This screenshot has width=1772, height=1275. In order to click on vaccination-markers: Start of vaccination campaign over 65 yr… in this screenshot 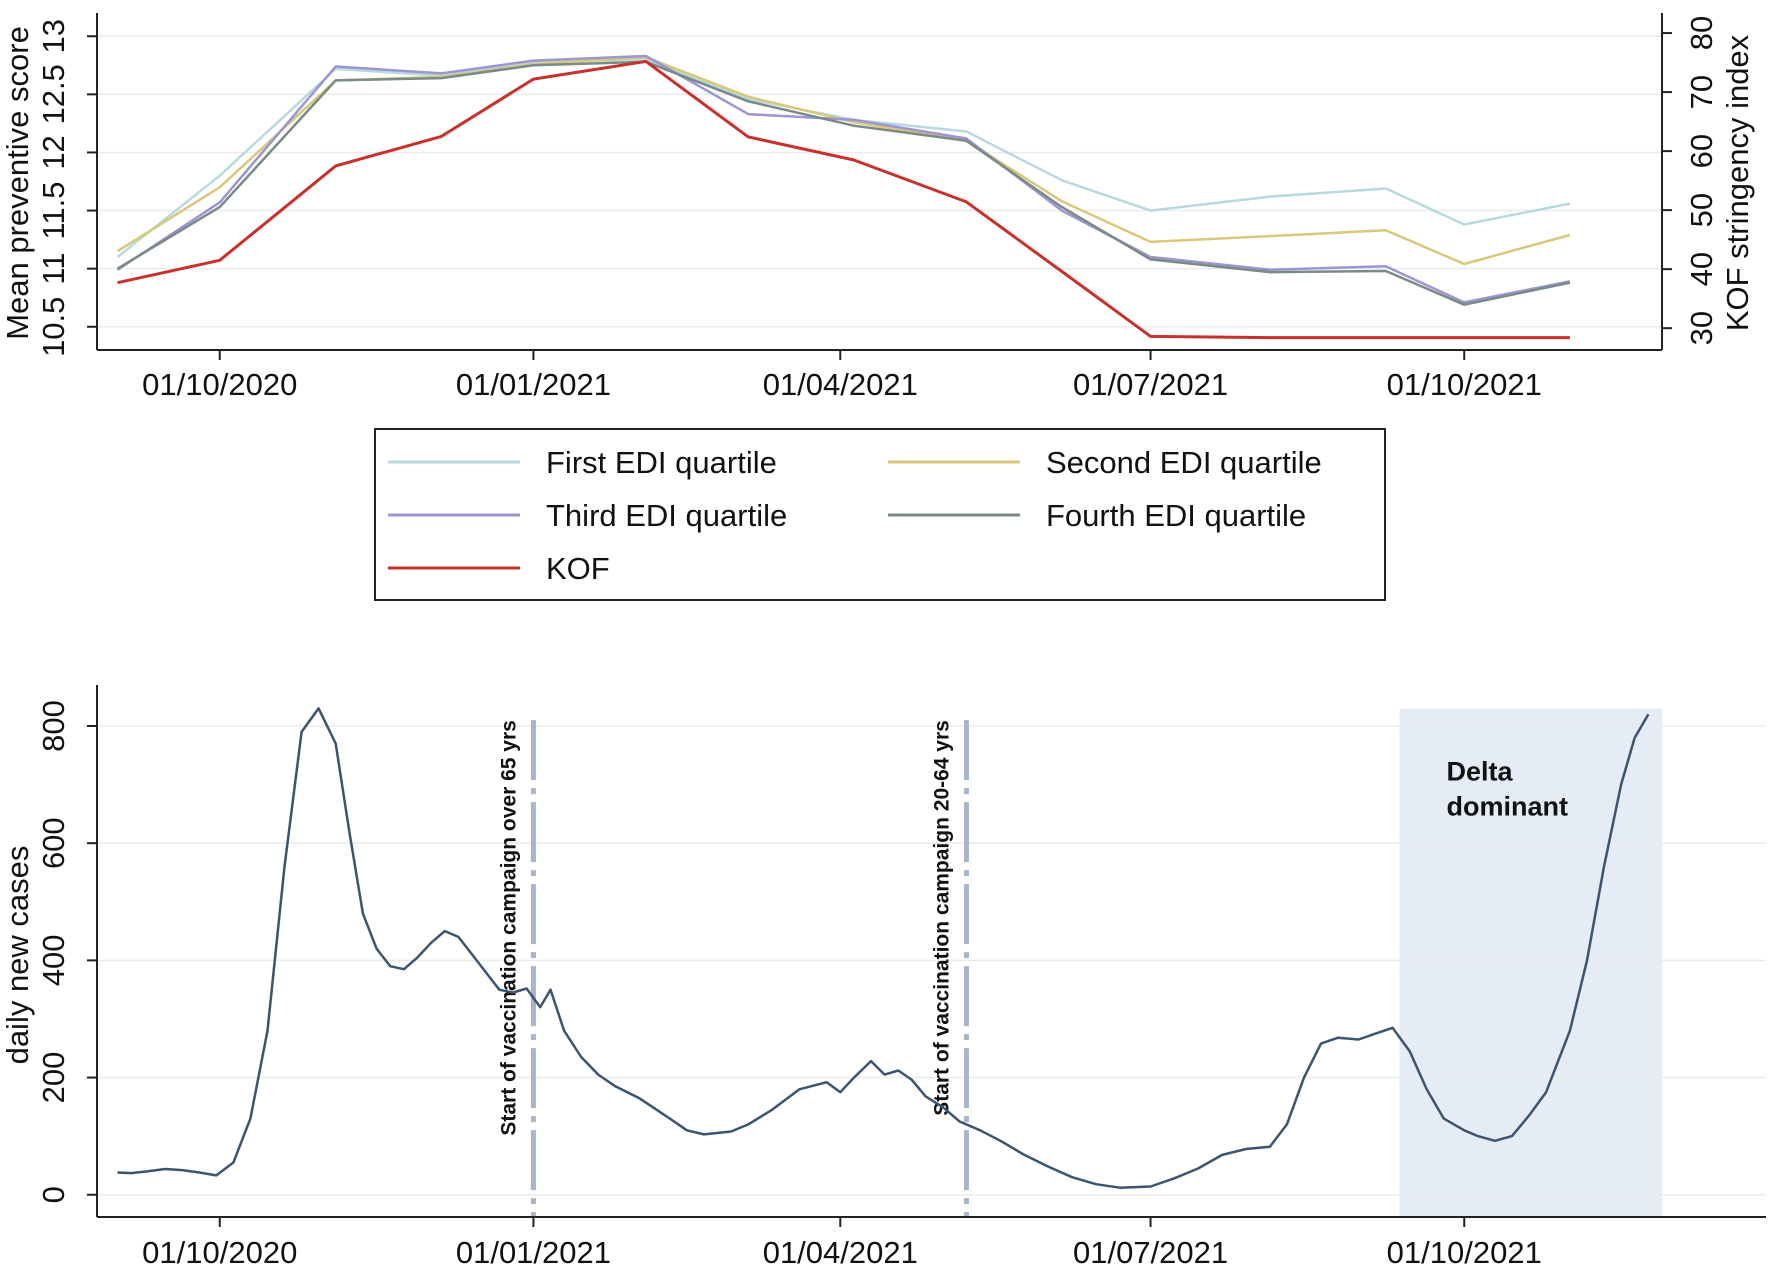, I will do `click(733, 968)`.